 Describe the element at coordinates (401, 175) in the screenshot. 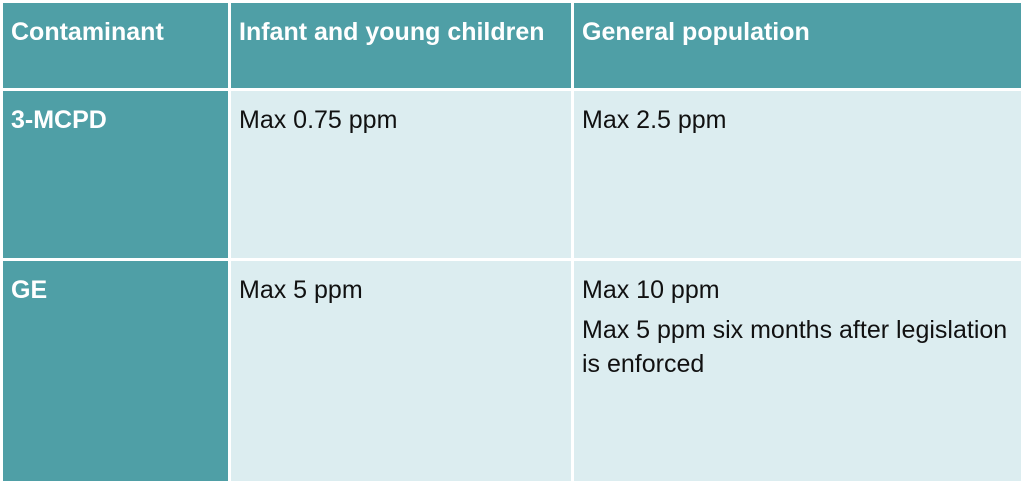

I see `cell-3mcpd-infant: Max 0.75 ppm` at that location.